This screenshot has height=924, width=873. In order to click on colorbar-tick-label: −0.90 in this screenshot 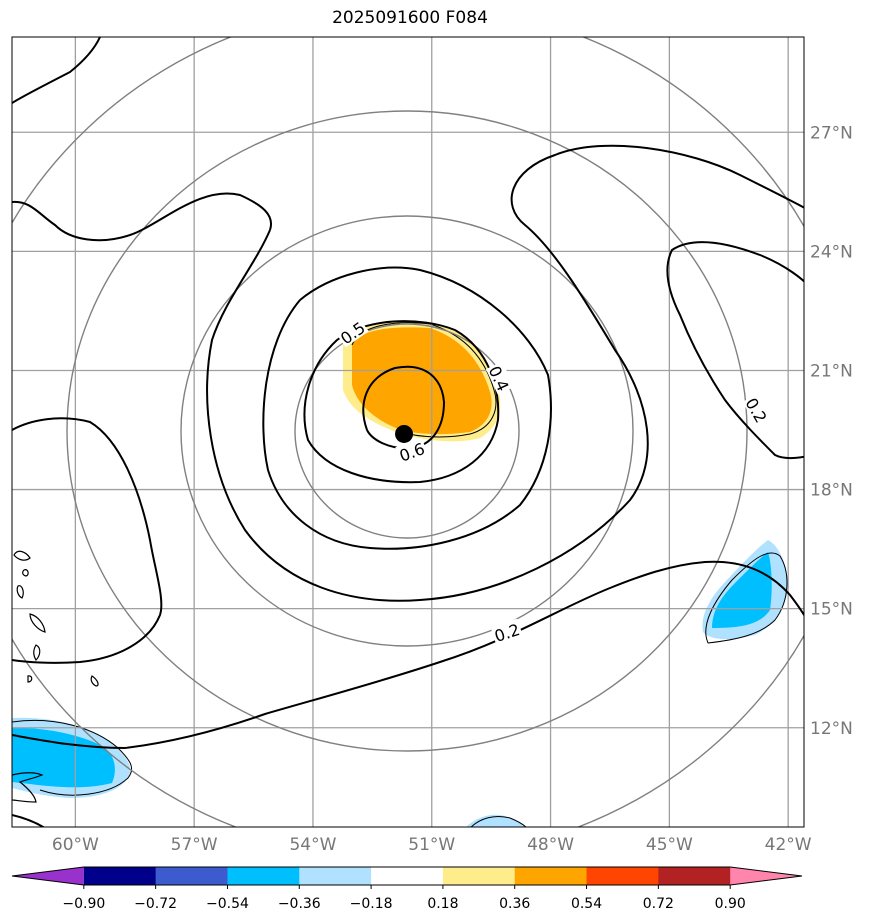, I will do `click(83, 904)`.